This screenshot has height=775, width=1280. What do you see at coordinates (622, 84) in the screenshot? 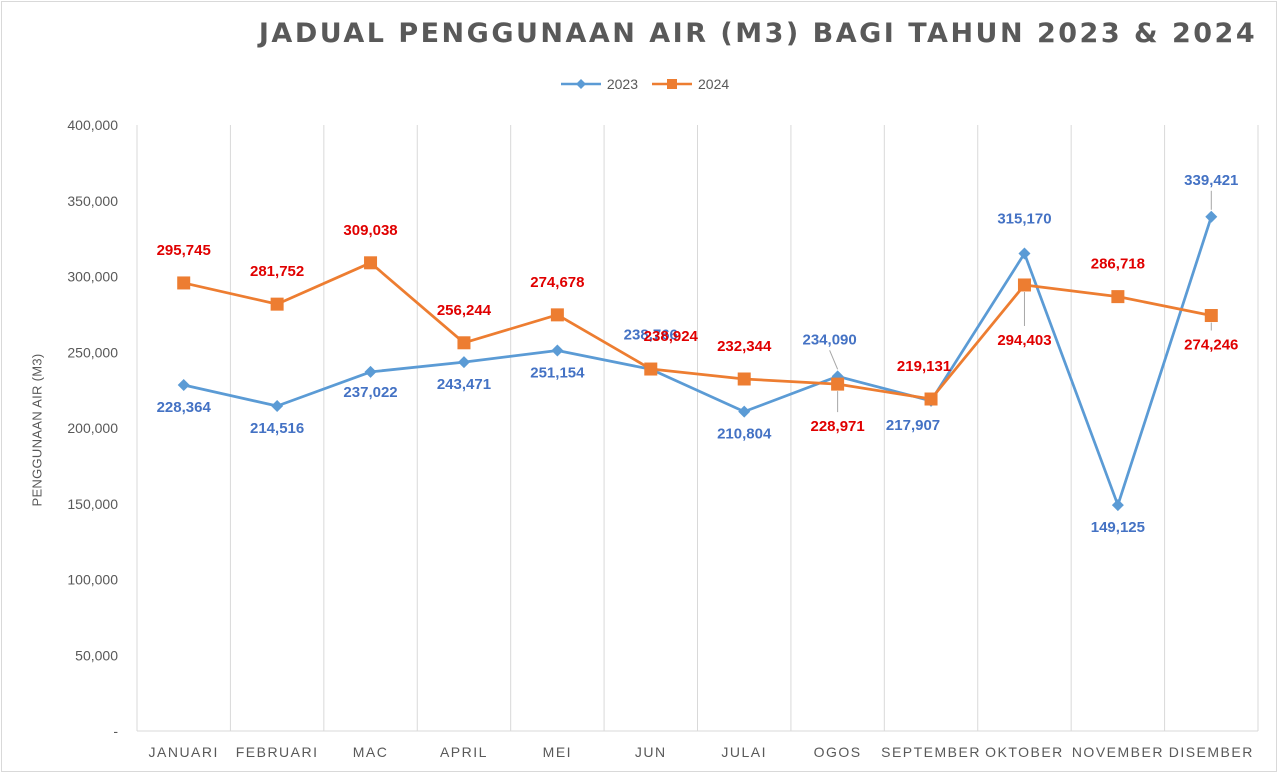
I see `legend-label-2023: 2023` at bounding box center [622, 84].